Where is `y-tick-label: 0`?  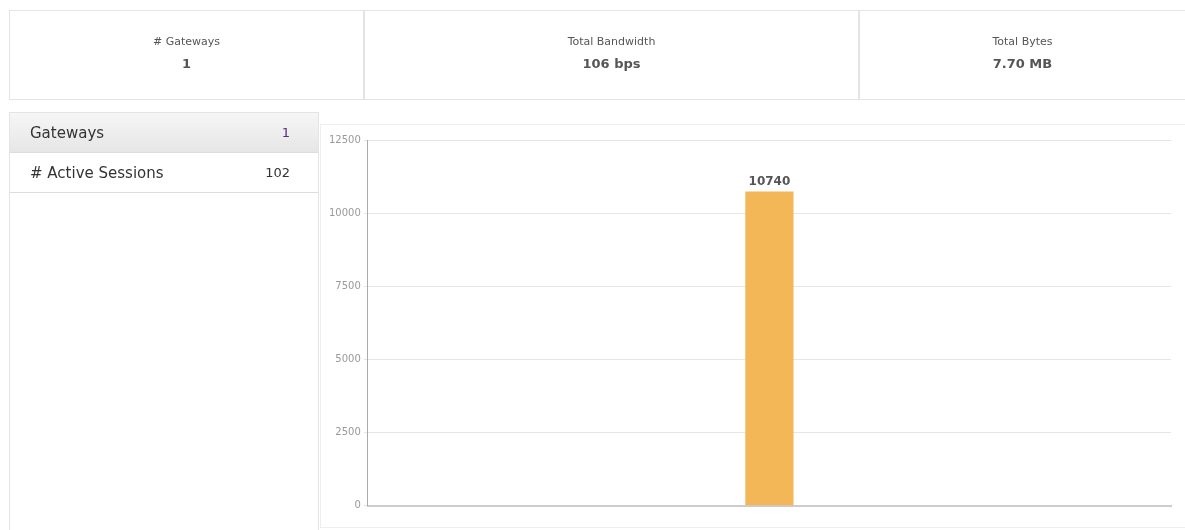 y-tick-label: 0 is located at coordinates (357, 505).